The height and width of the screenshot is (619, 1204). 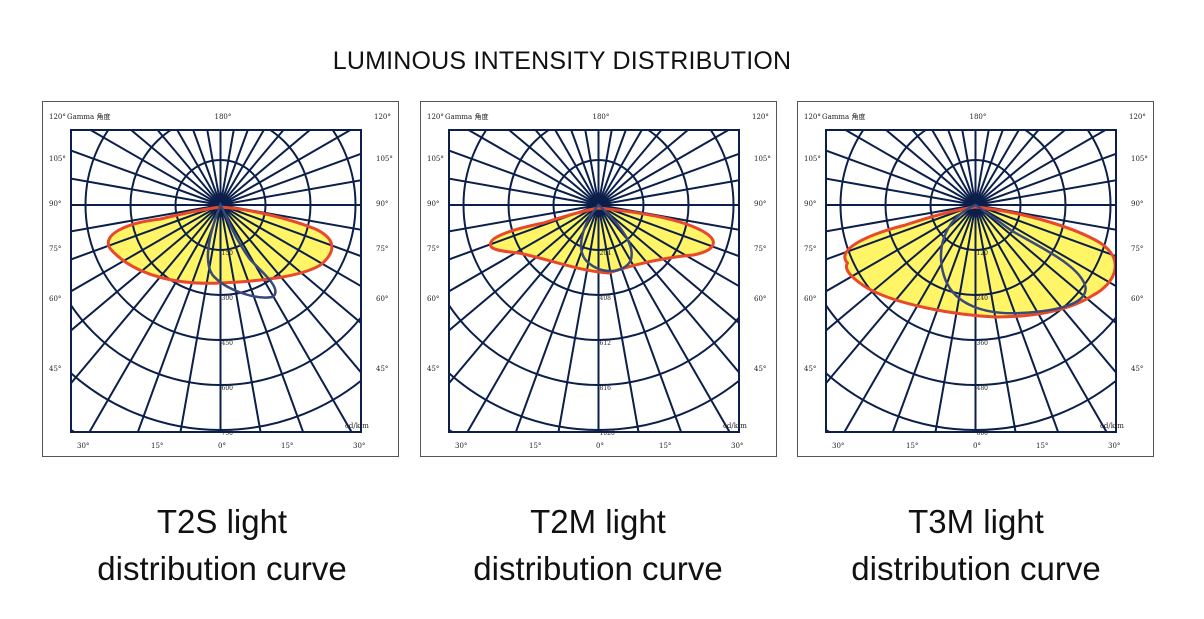 What do you see at coordinates (55, 369) in the screenshot?
I see `side-angle-left: 45°` at bounding box center [55, 369].